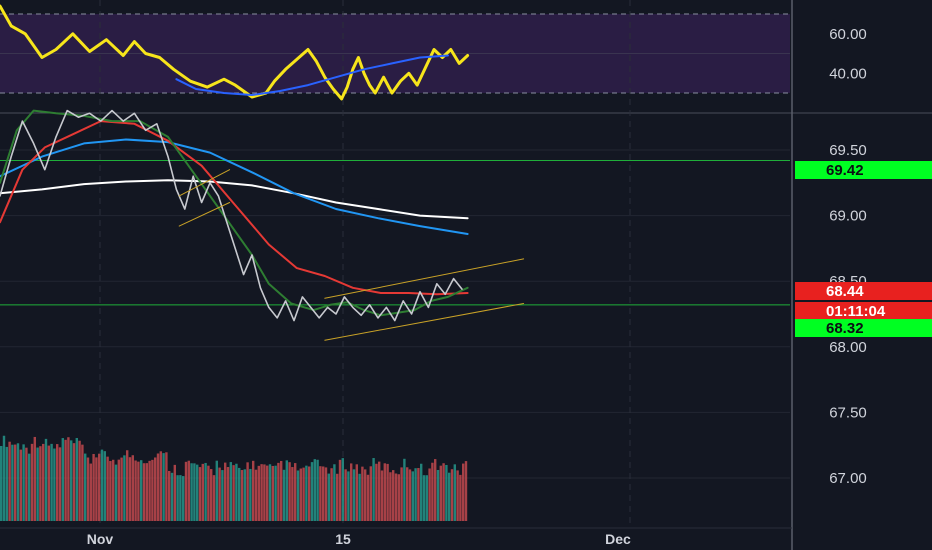  Describe the element at coordinates (848, 150) in the screenshot. I see `price-tick-label: 69.50` at that location.